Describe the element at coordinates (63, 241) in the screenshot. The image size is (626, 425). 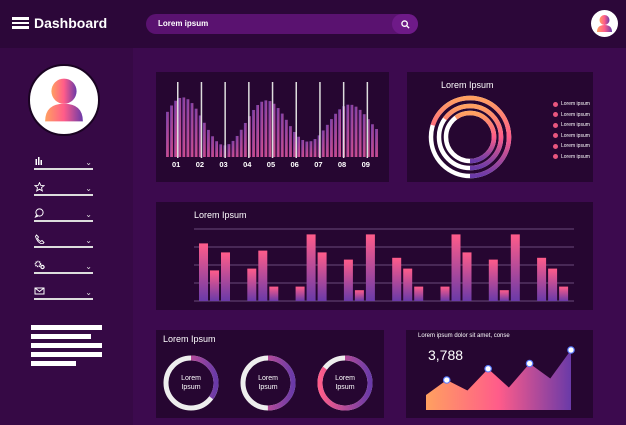
I see `sidebar-item-phone: ⌄` at that location.